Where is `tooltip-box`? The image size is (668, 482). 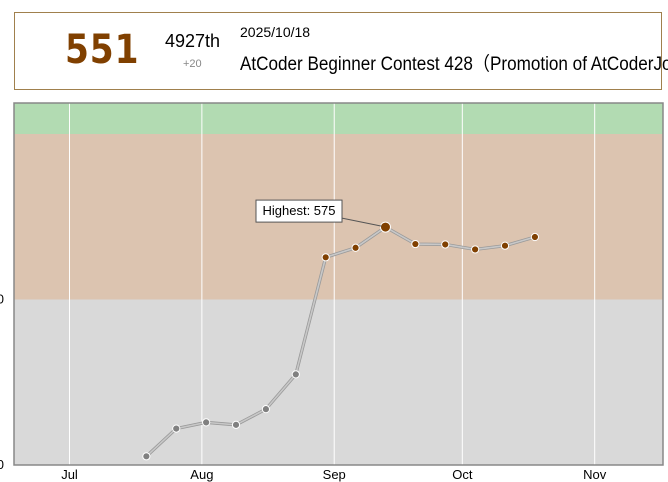 tooltip-box is located at coordinates (299, 211).